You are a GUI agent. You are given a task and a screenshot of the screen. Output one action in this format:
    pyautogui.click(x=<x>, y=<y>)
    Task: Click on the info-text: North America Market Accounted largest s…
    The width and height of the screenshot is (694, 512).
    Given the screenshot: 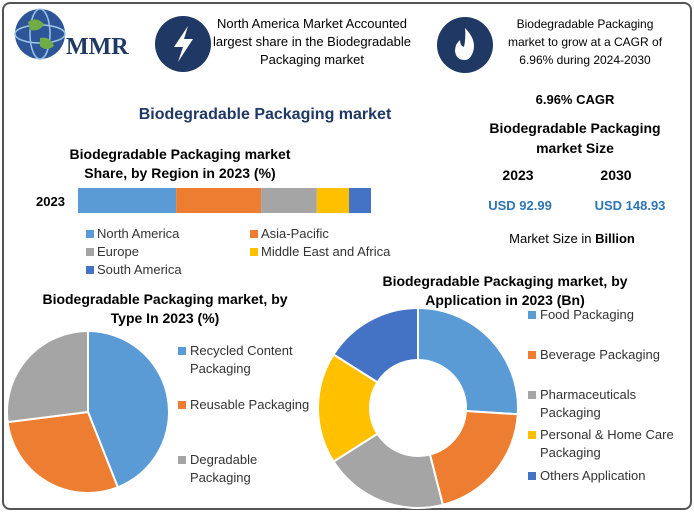 What is the action you would take?
    pyautogui.click(x=312, y=41)
    